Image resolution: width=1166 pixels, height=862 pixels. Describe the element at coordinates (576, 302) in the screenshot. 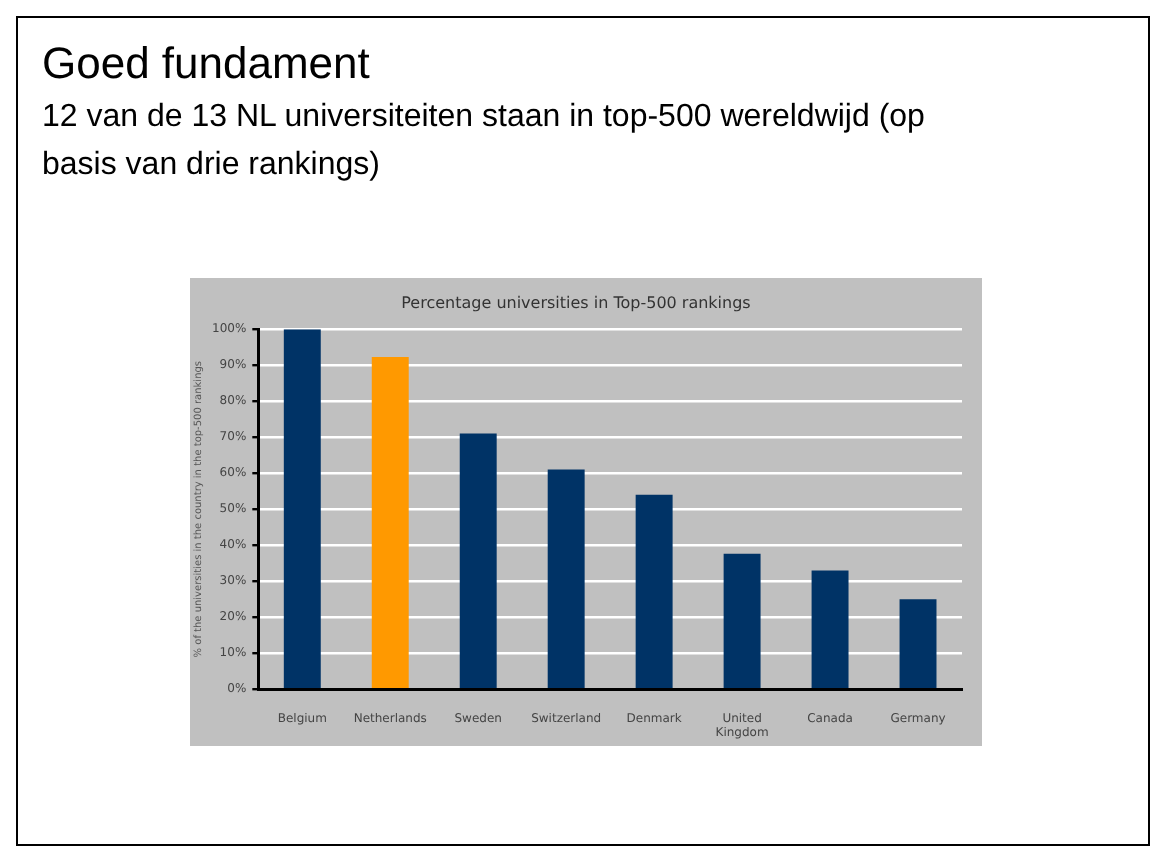

I see `text: Percentage universities in Top-500 rankings` at that location.